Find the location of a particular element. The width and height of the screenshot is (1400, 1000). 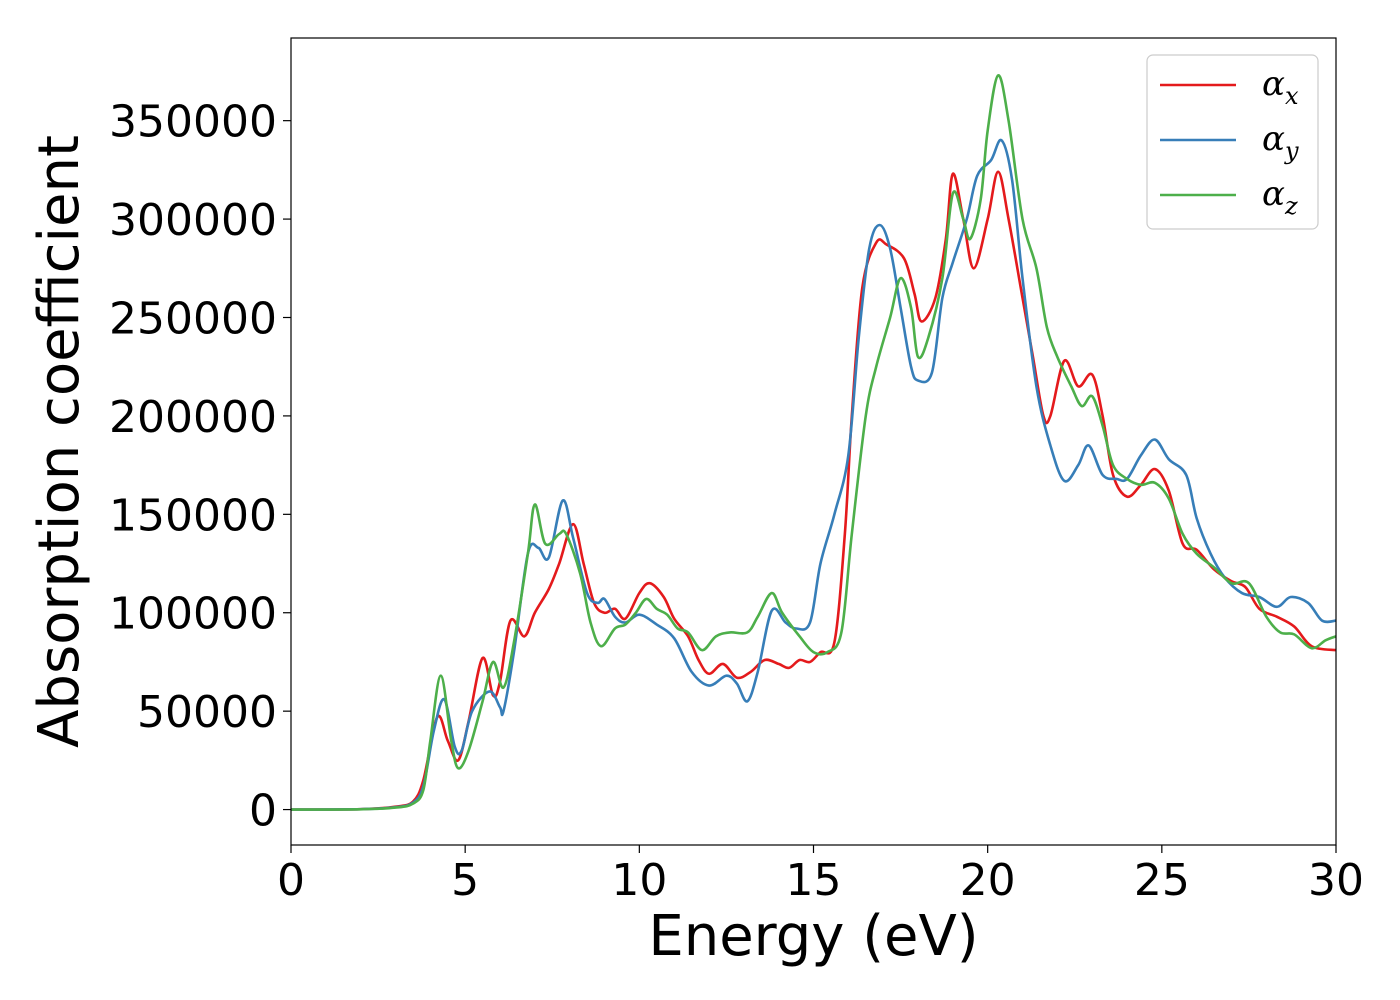

x-tick-label: 0 is located at coordinates (291, 880).